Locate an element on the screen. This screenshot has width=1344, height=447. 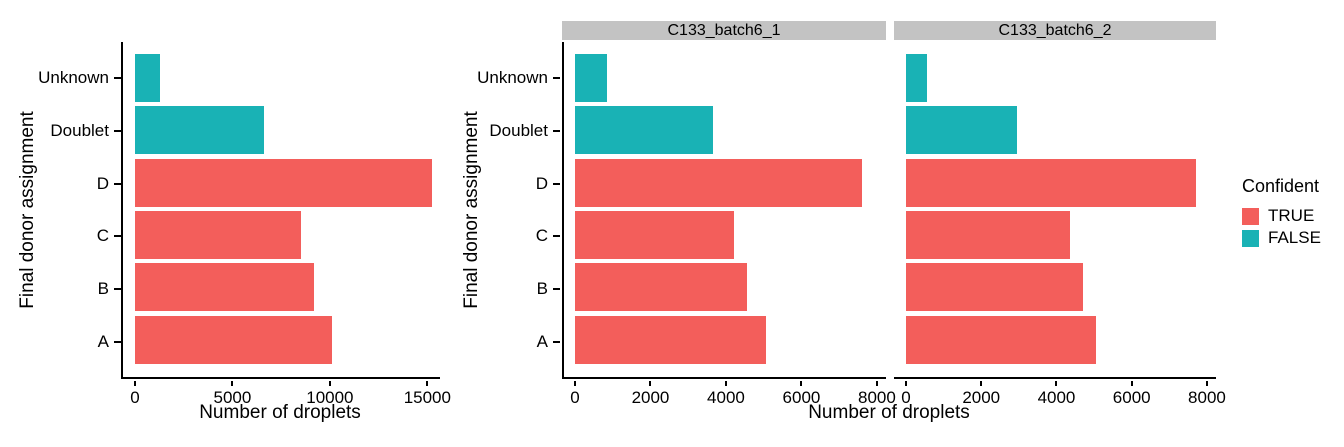
legend-item: FALSE is located at coordinates (1281, 238).